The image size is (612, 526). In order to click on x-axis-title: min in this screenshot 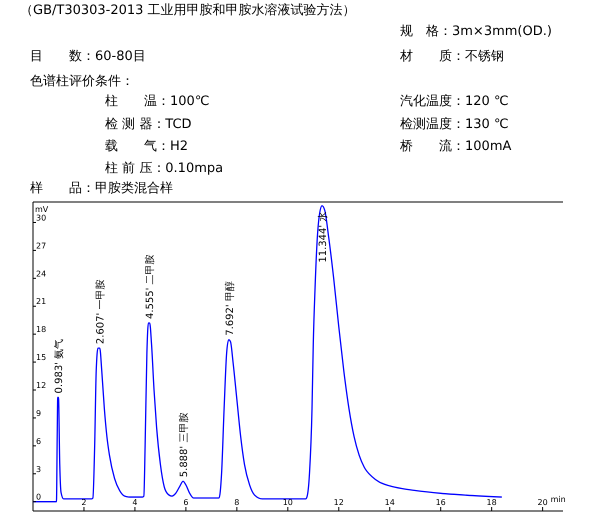, I will do `click(558, 499)`.